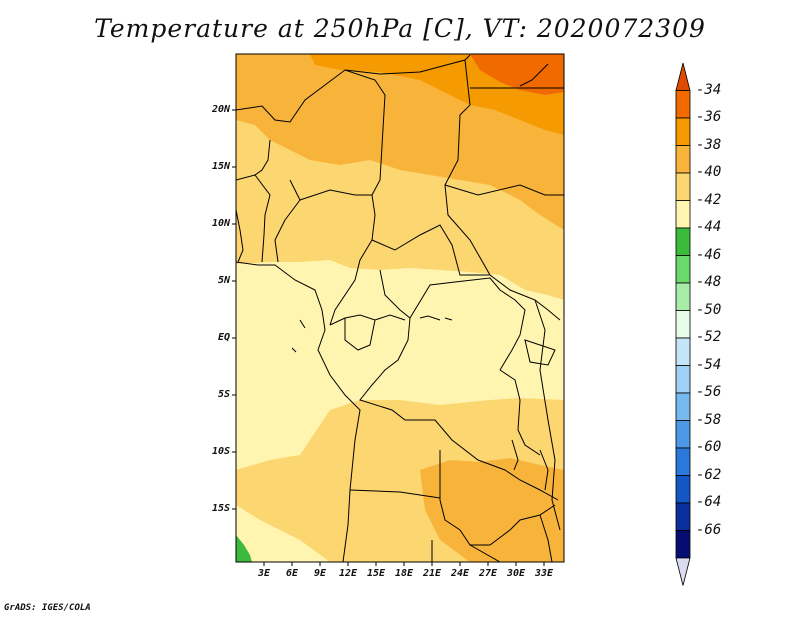  Describe the element at coordinates (544, 573) in the screenshot. I see `lon-label: 33E` at that location.